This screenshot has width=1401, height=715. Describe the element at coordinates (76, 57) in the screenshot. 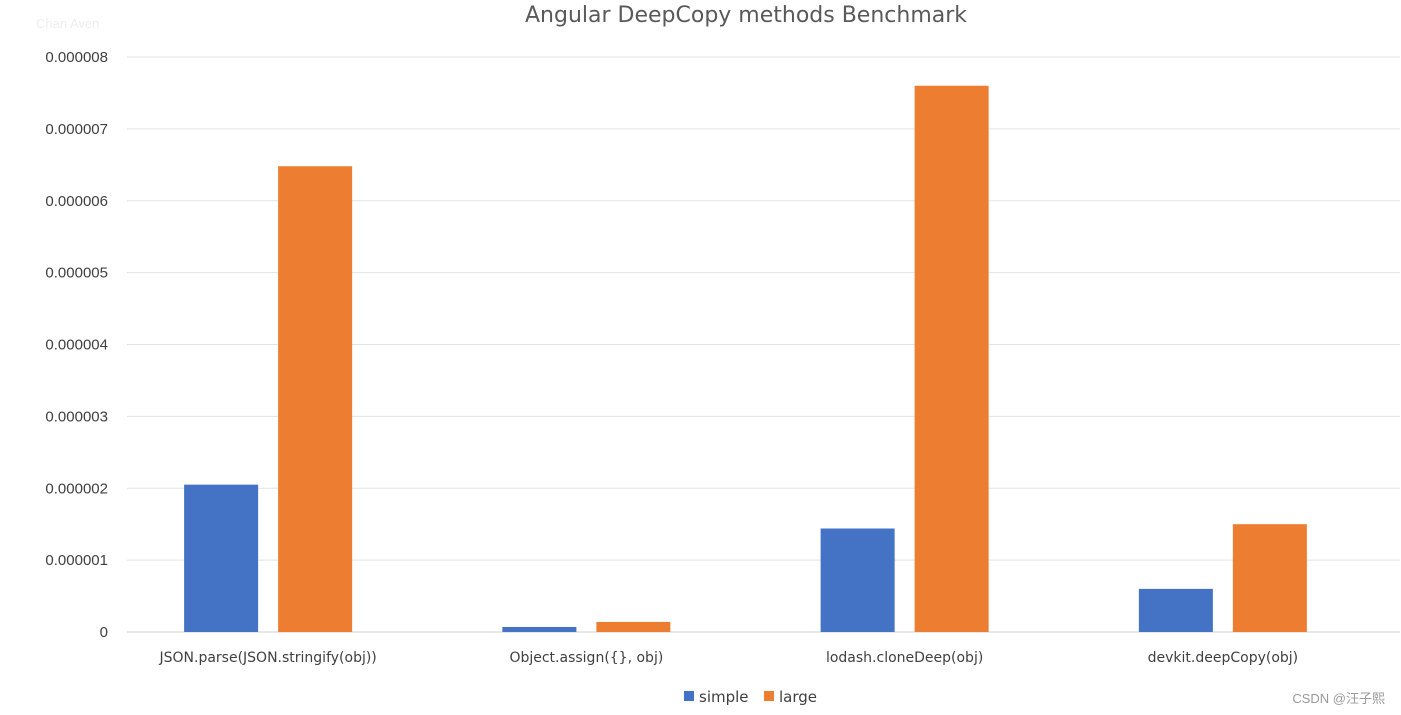

I see `y-tick-label: 0.000008` at that location.